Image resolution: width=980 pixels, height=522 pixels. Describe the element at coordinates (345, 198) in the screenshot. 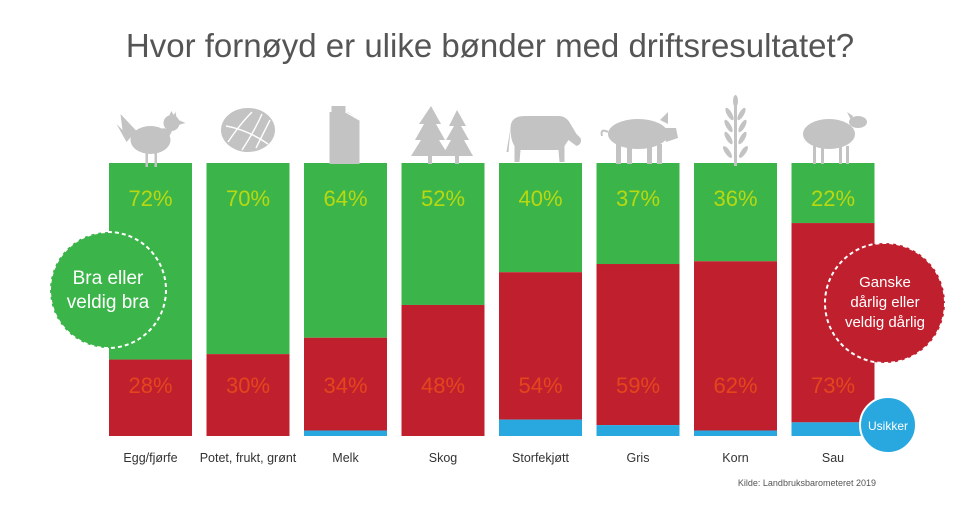

I see `value-label-satisfied: 64%` at that location.